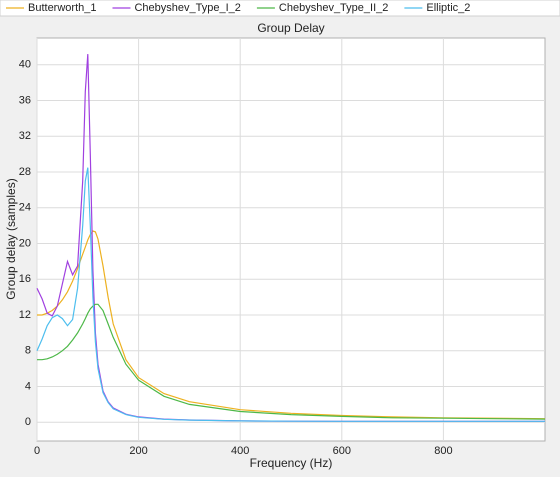  I want to click on y-tick-label: 40, so click(25, 65).